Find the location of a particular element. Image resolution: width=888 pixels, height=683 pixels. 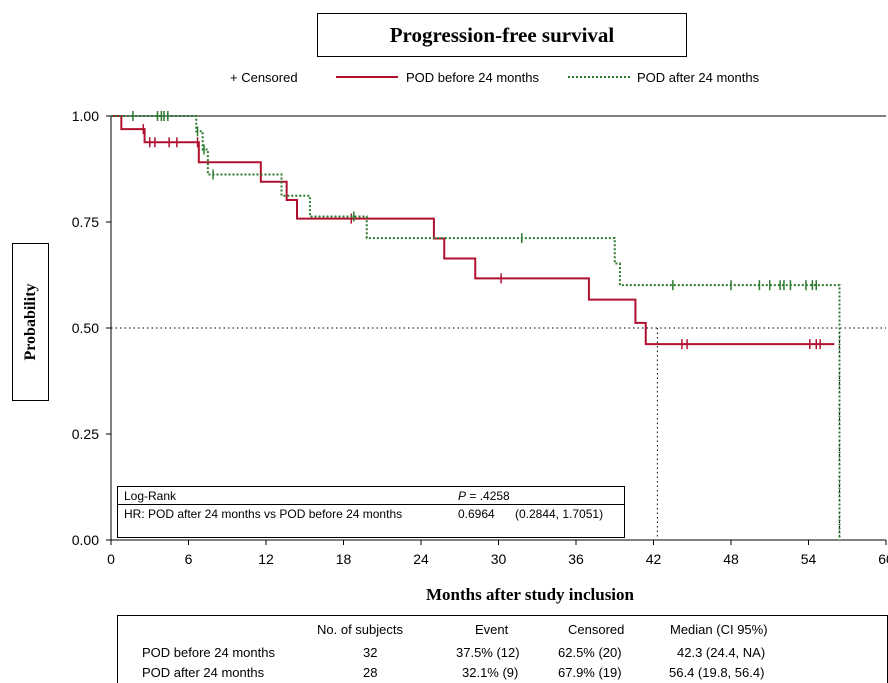

summary-row-event: 32.1% (9) is located at coordinates (490, 672).